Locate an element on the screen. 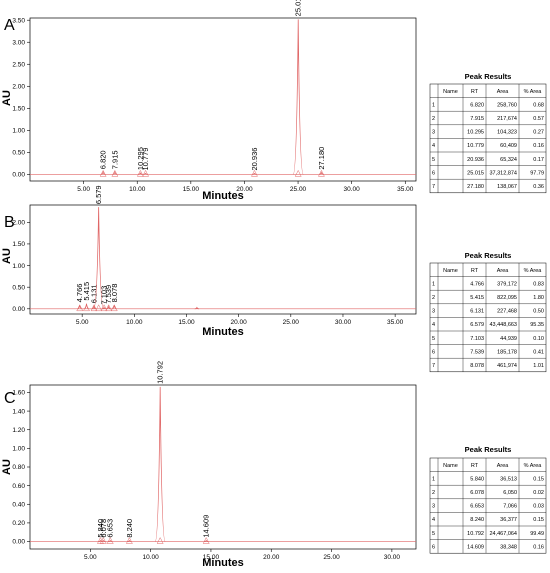 The width and height of the screenshot is (550, 573). table-cell: 10.792 is located at coordinates (475, 534).